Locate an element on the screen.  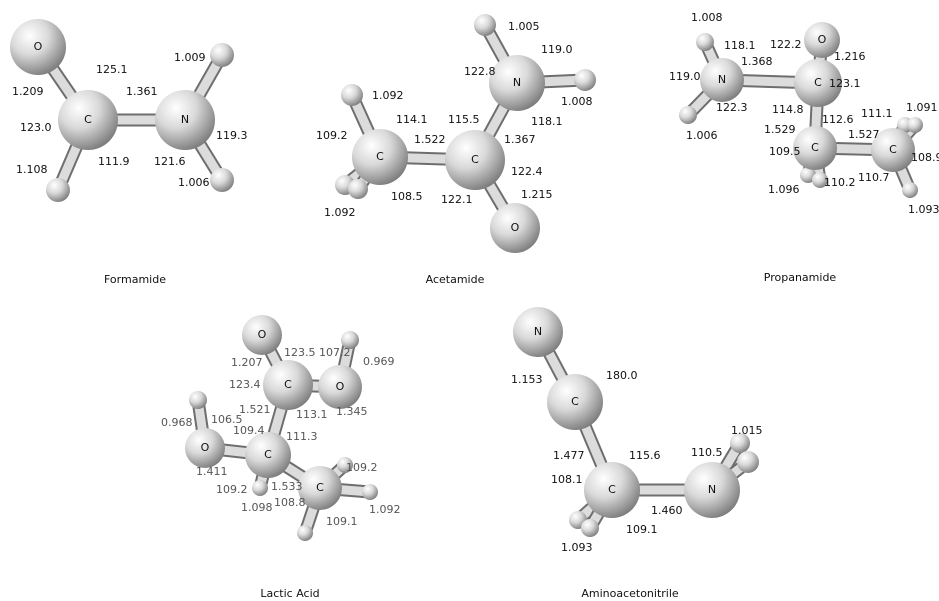
measurement-label: 108.1 is located at coordinates (567, 479).